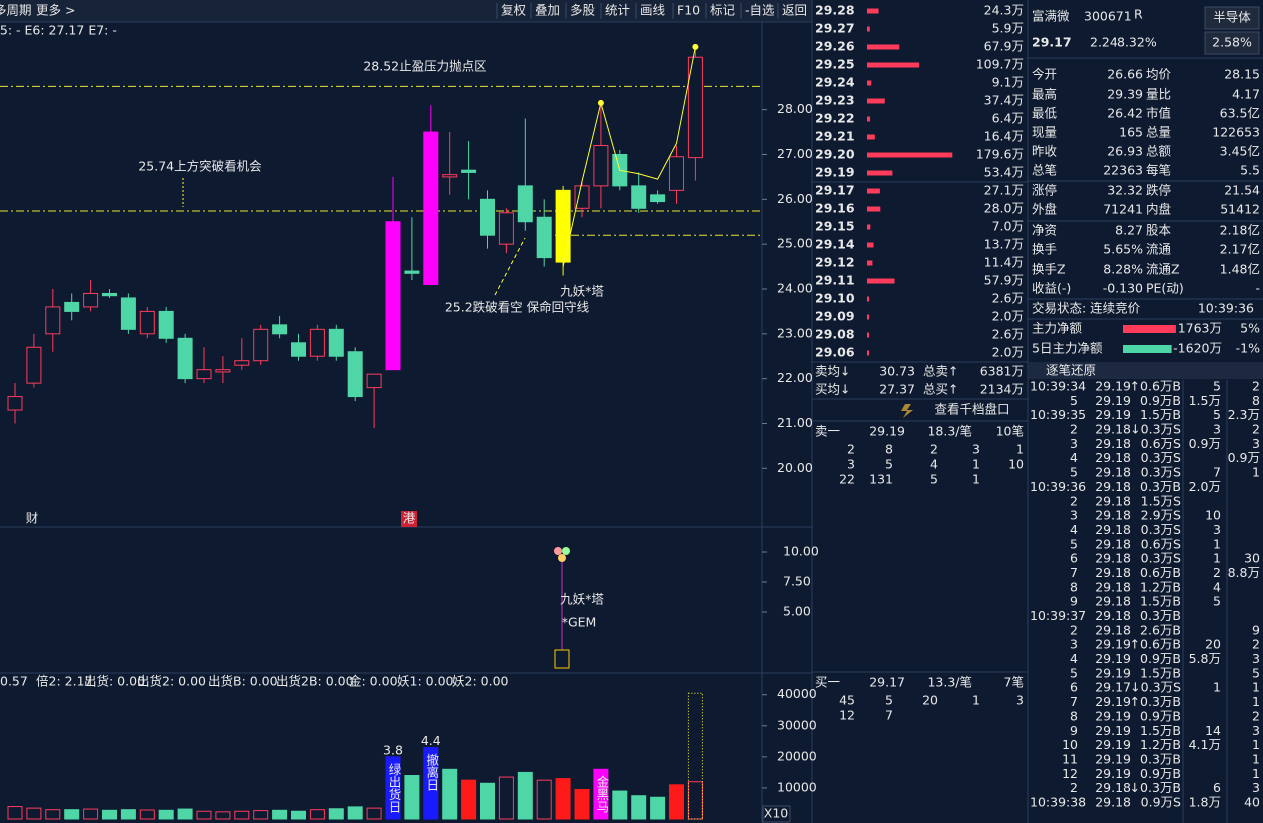  I want to click on order-price: 29.09, so click(835, 316).